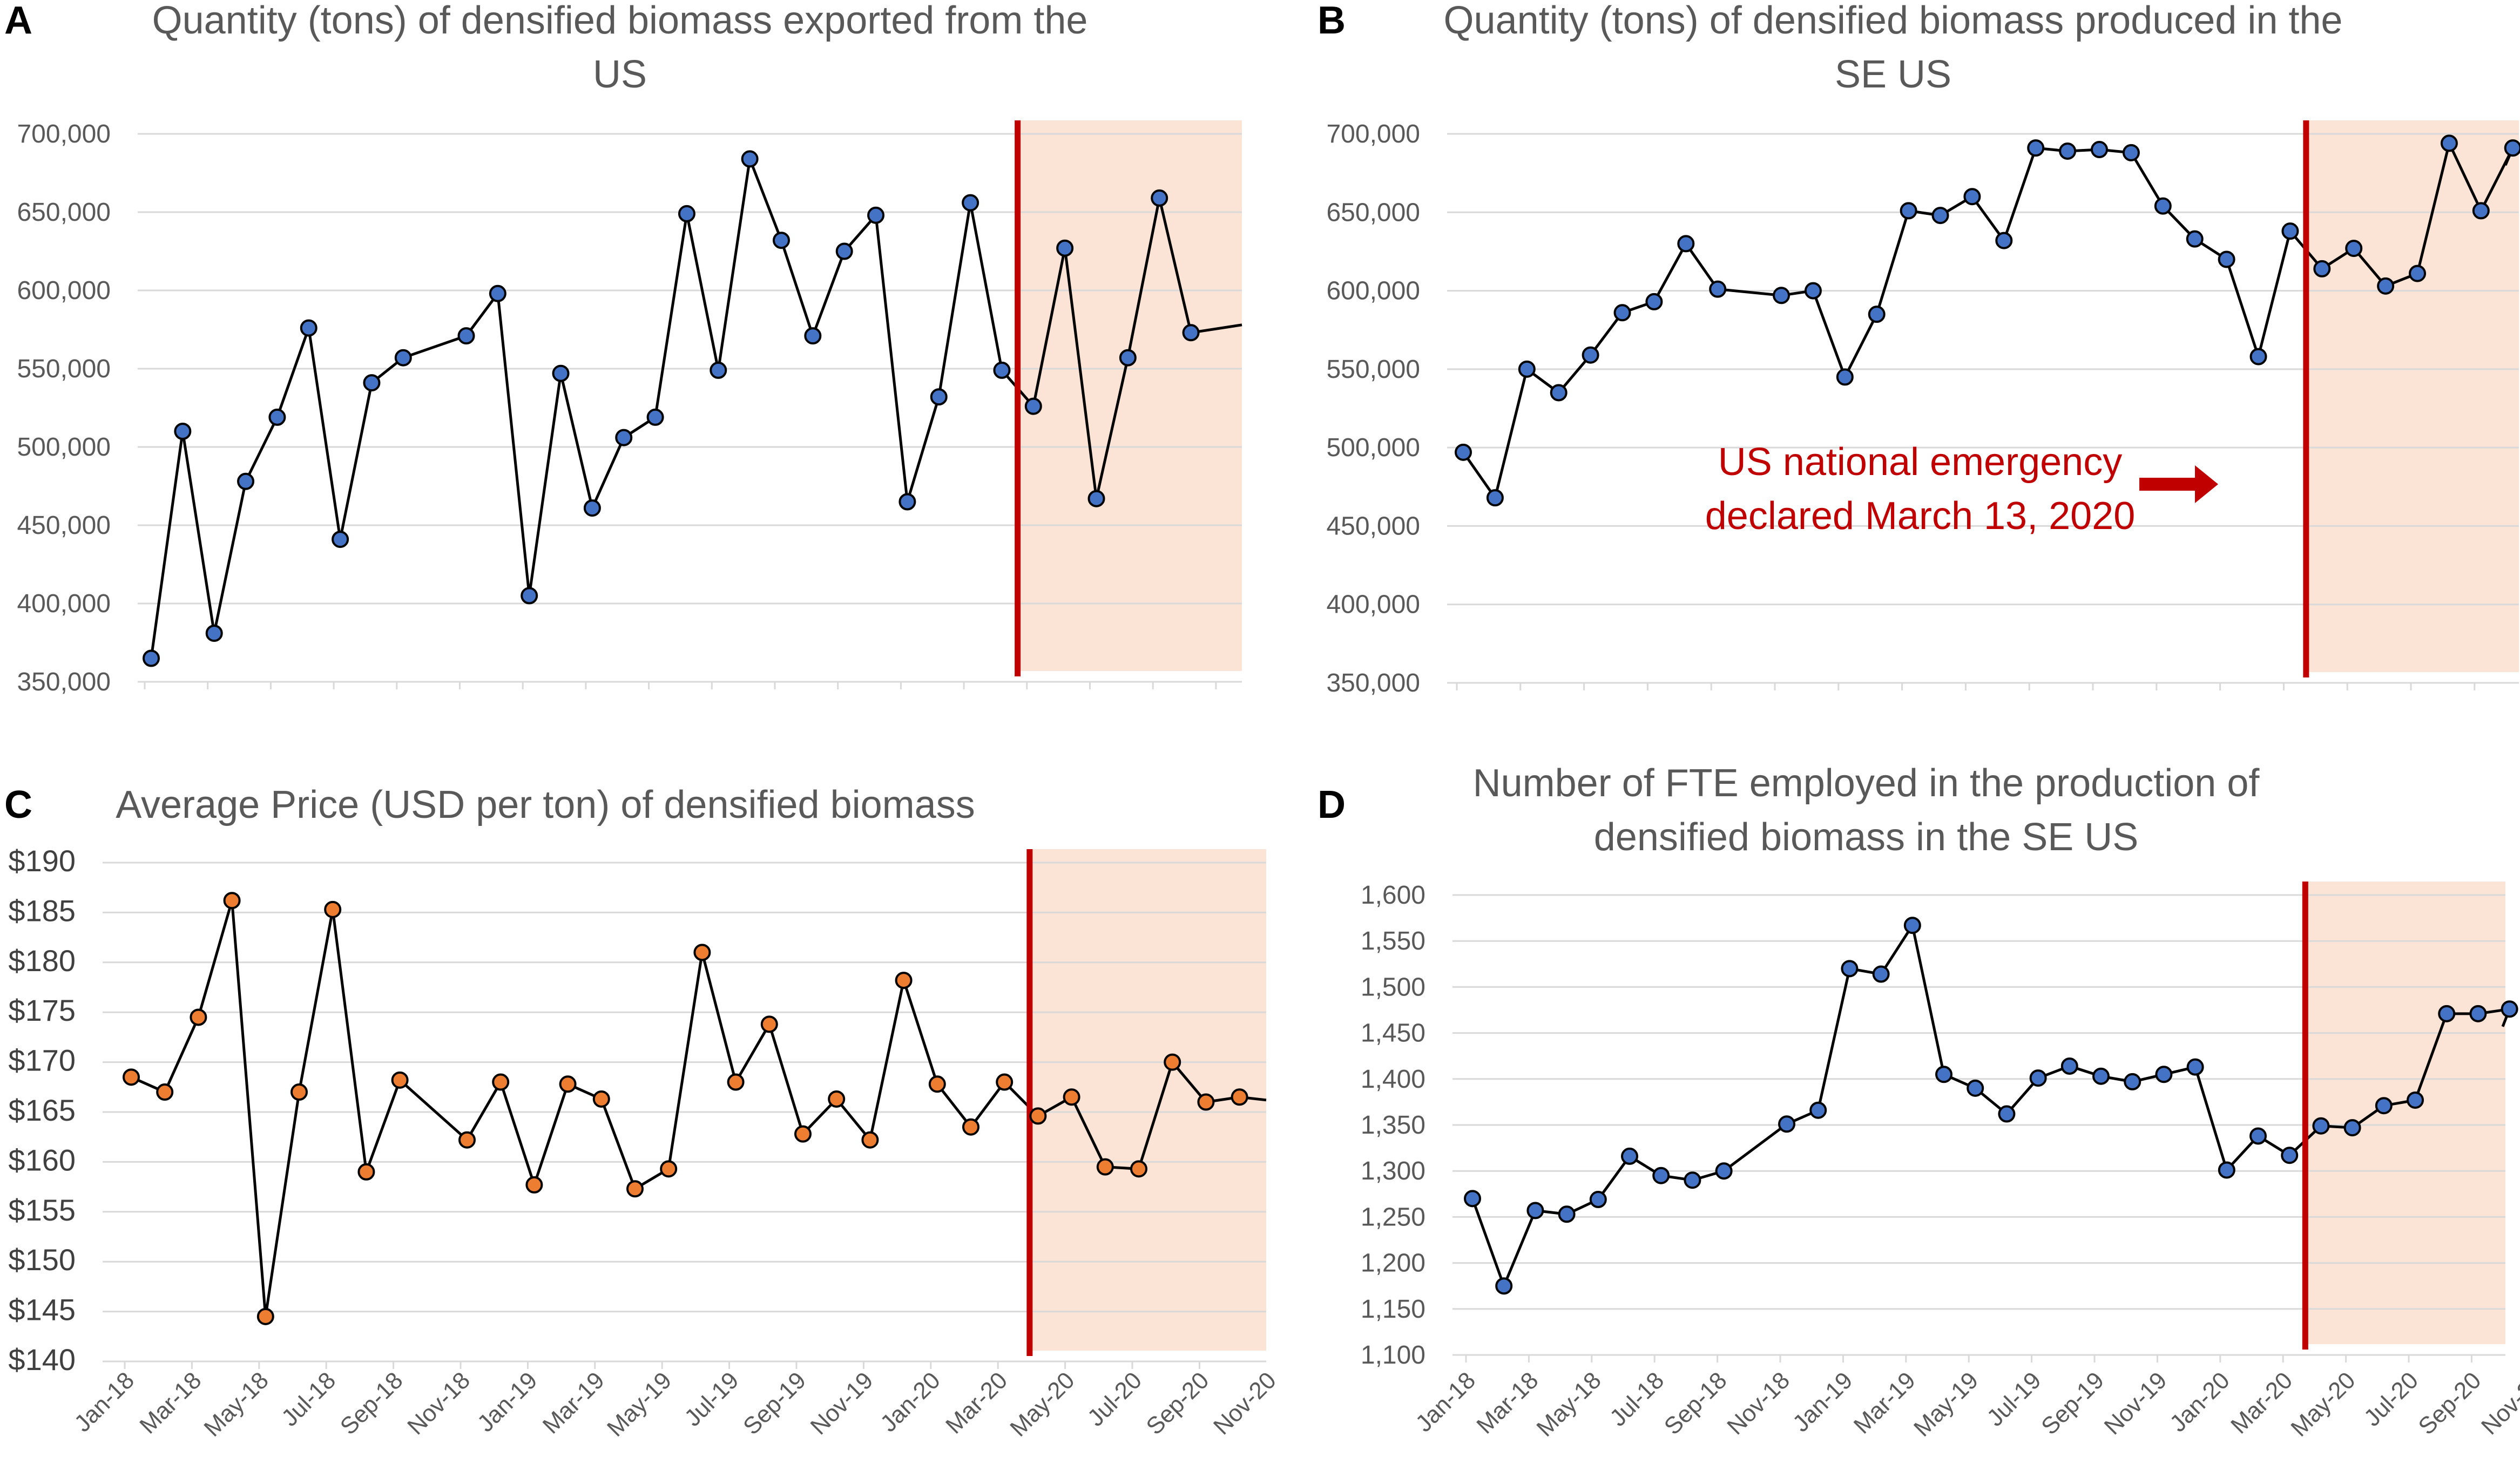 Image resolution: width=2520 pixels, height=1471 pixels. What do you see at coordinates (1332, 21) in the screenshot?
I see `panel-label: B` at bounding box center [1332, 21].